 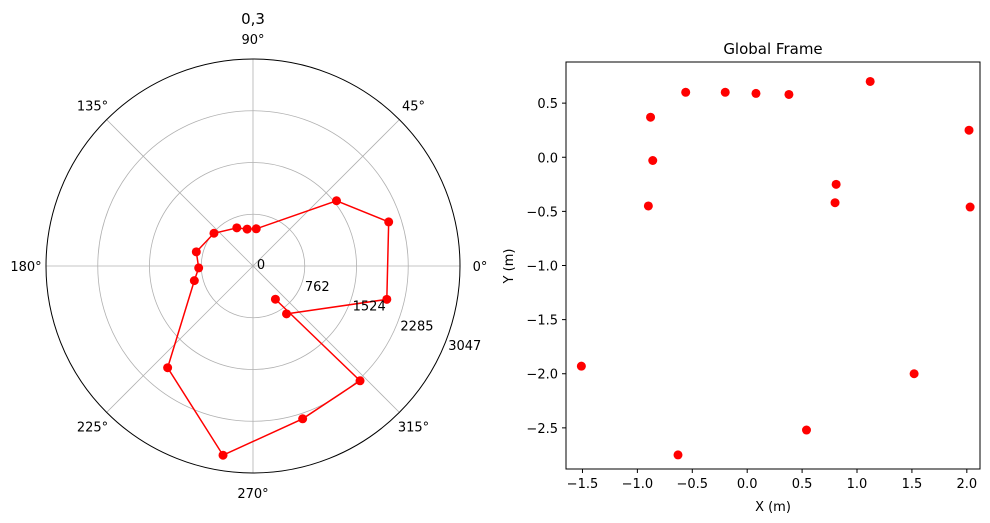 I want to click on polar-angle-tick-label: 90°, so click(x=252, y=40).